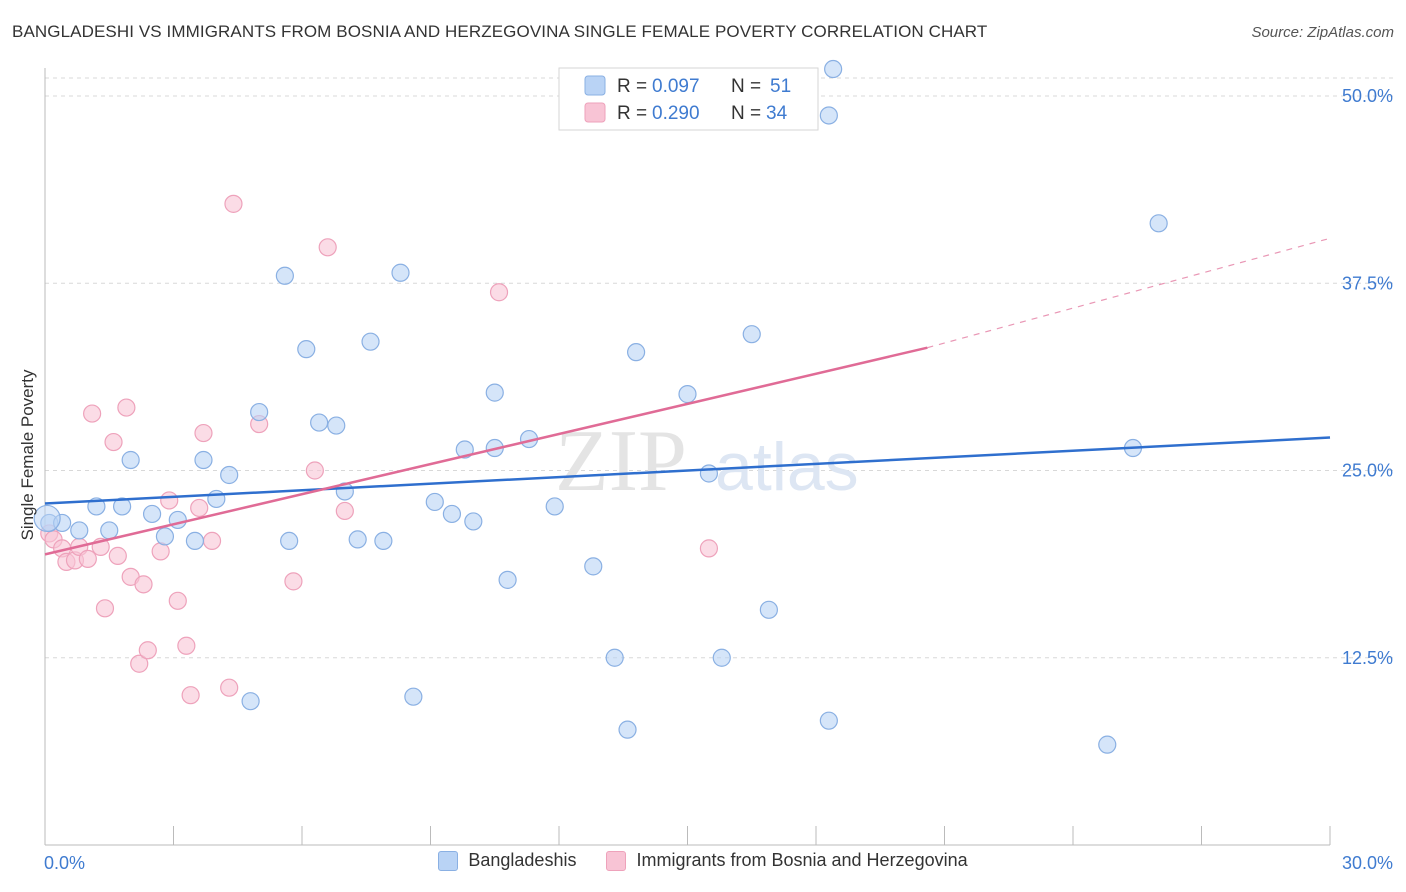  Describe the element at coordinates (746, 113) in the screenshot. I see `legend-n-label-pink: N =` at that location.